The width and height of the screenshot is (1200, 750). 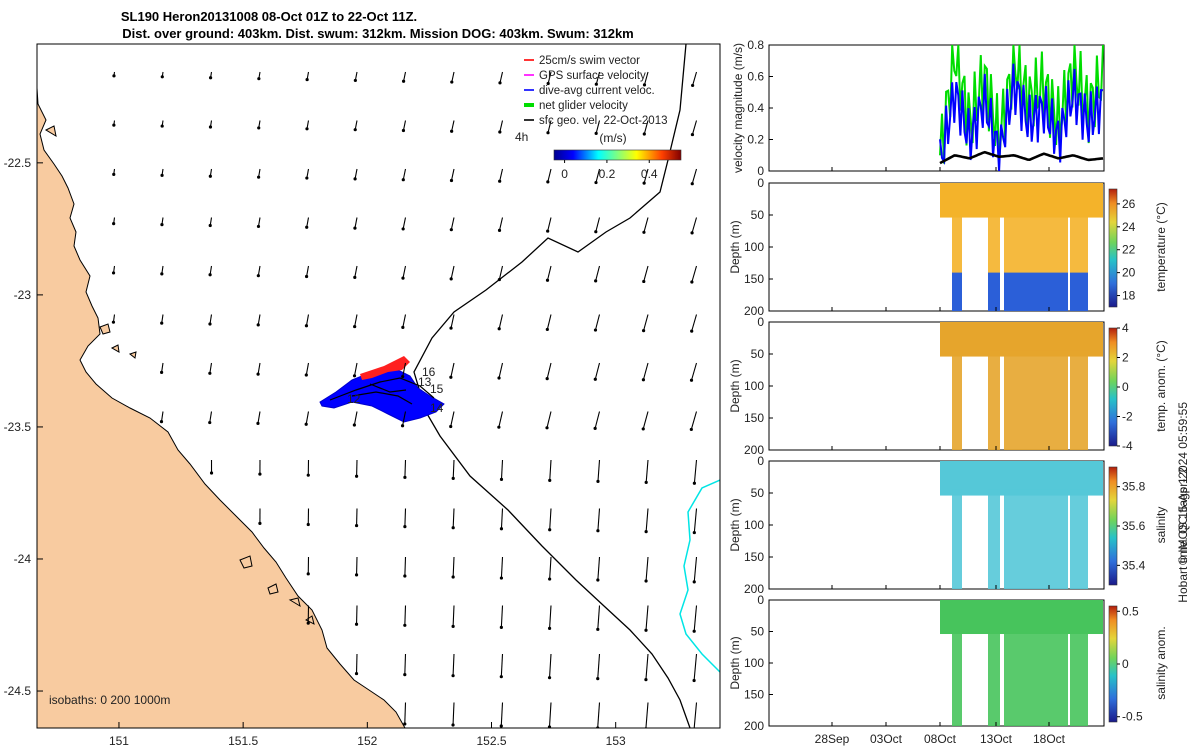 I want to click on map-ytick-label: -23, so click(x=23, y=295).